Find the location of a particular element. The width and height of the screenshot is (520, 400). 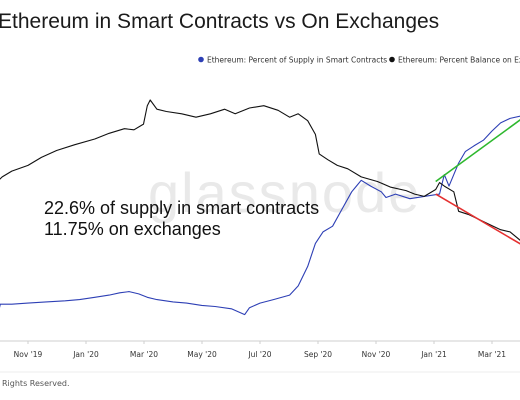

legend-item-exchanges: Ethereum: Percent Balance on Exchanges is located at coordinates (454, 60).